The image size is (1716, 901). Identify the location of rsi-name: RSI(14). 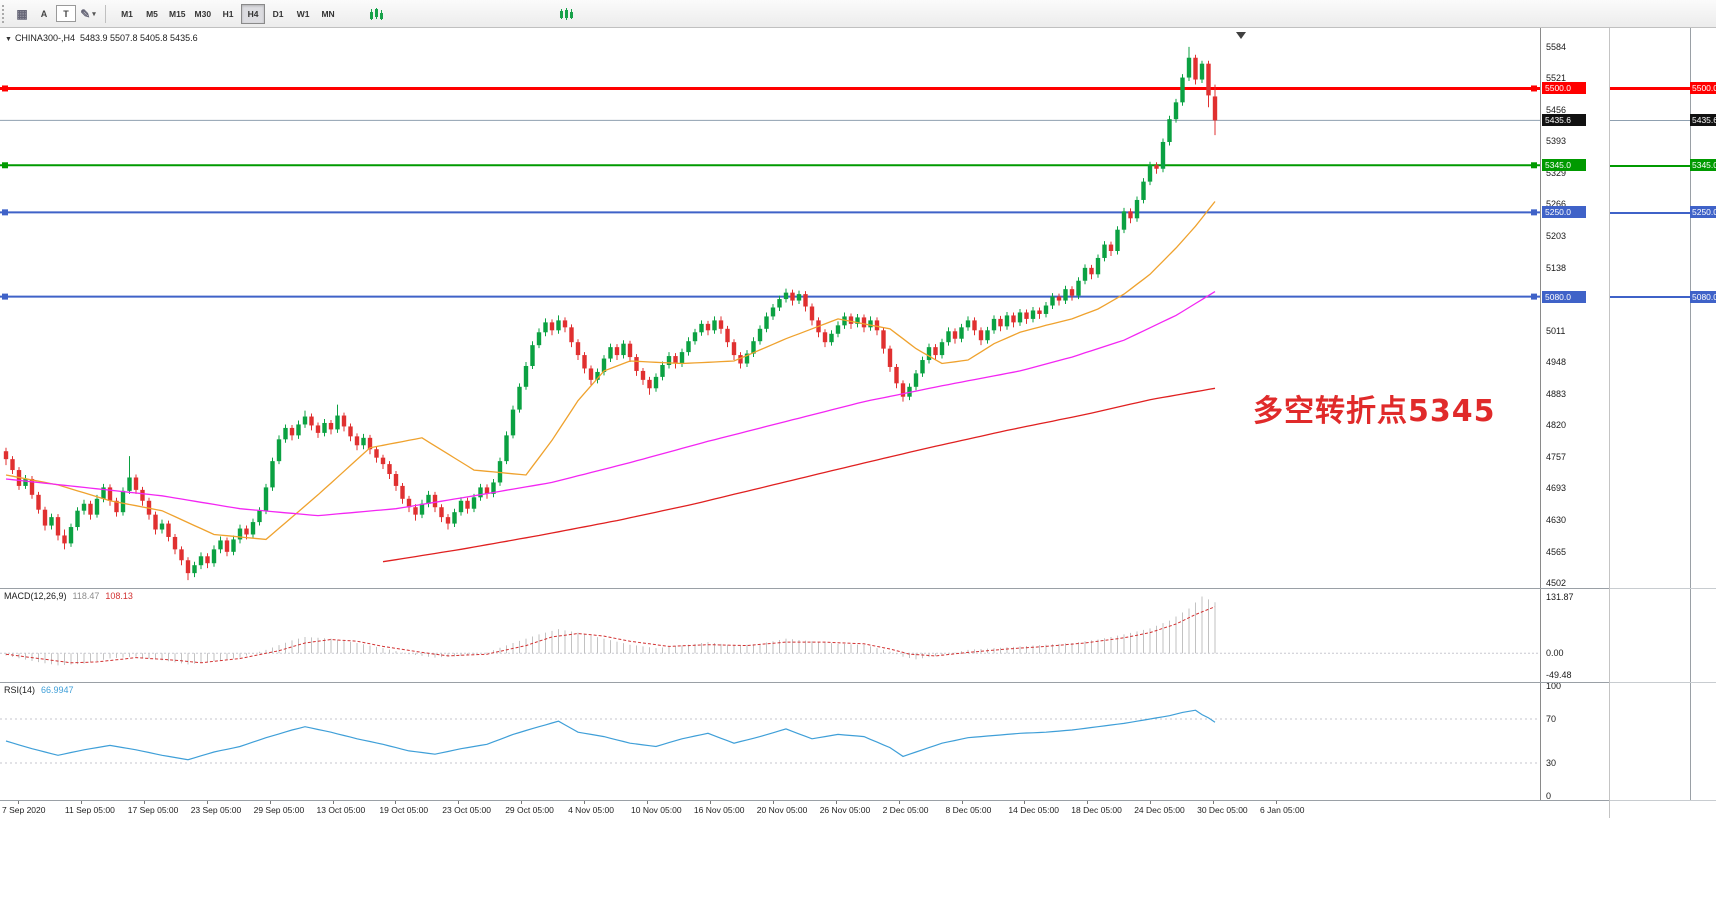
(20, 690).